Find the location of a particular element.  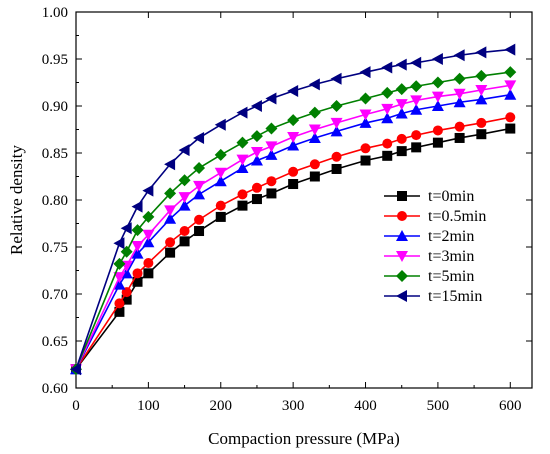

x-tick-label: 500 is located at coordinates (438, 406).